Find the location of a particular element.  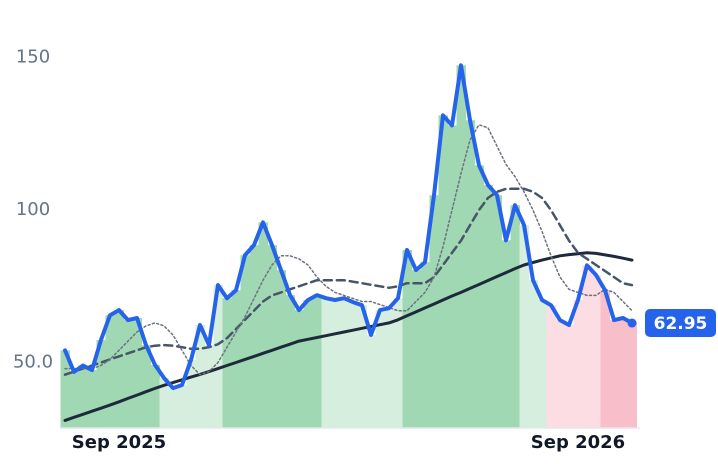

x-tick-label: Sep 2026 is located at coordinates (578, 442).